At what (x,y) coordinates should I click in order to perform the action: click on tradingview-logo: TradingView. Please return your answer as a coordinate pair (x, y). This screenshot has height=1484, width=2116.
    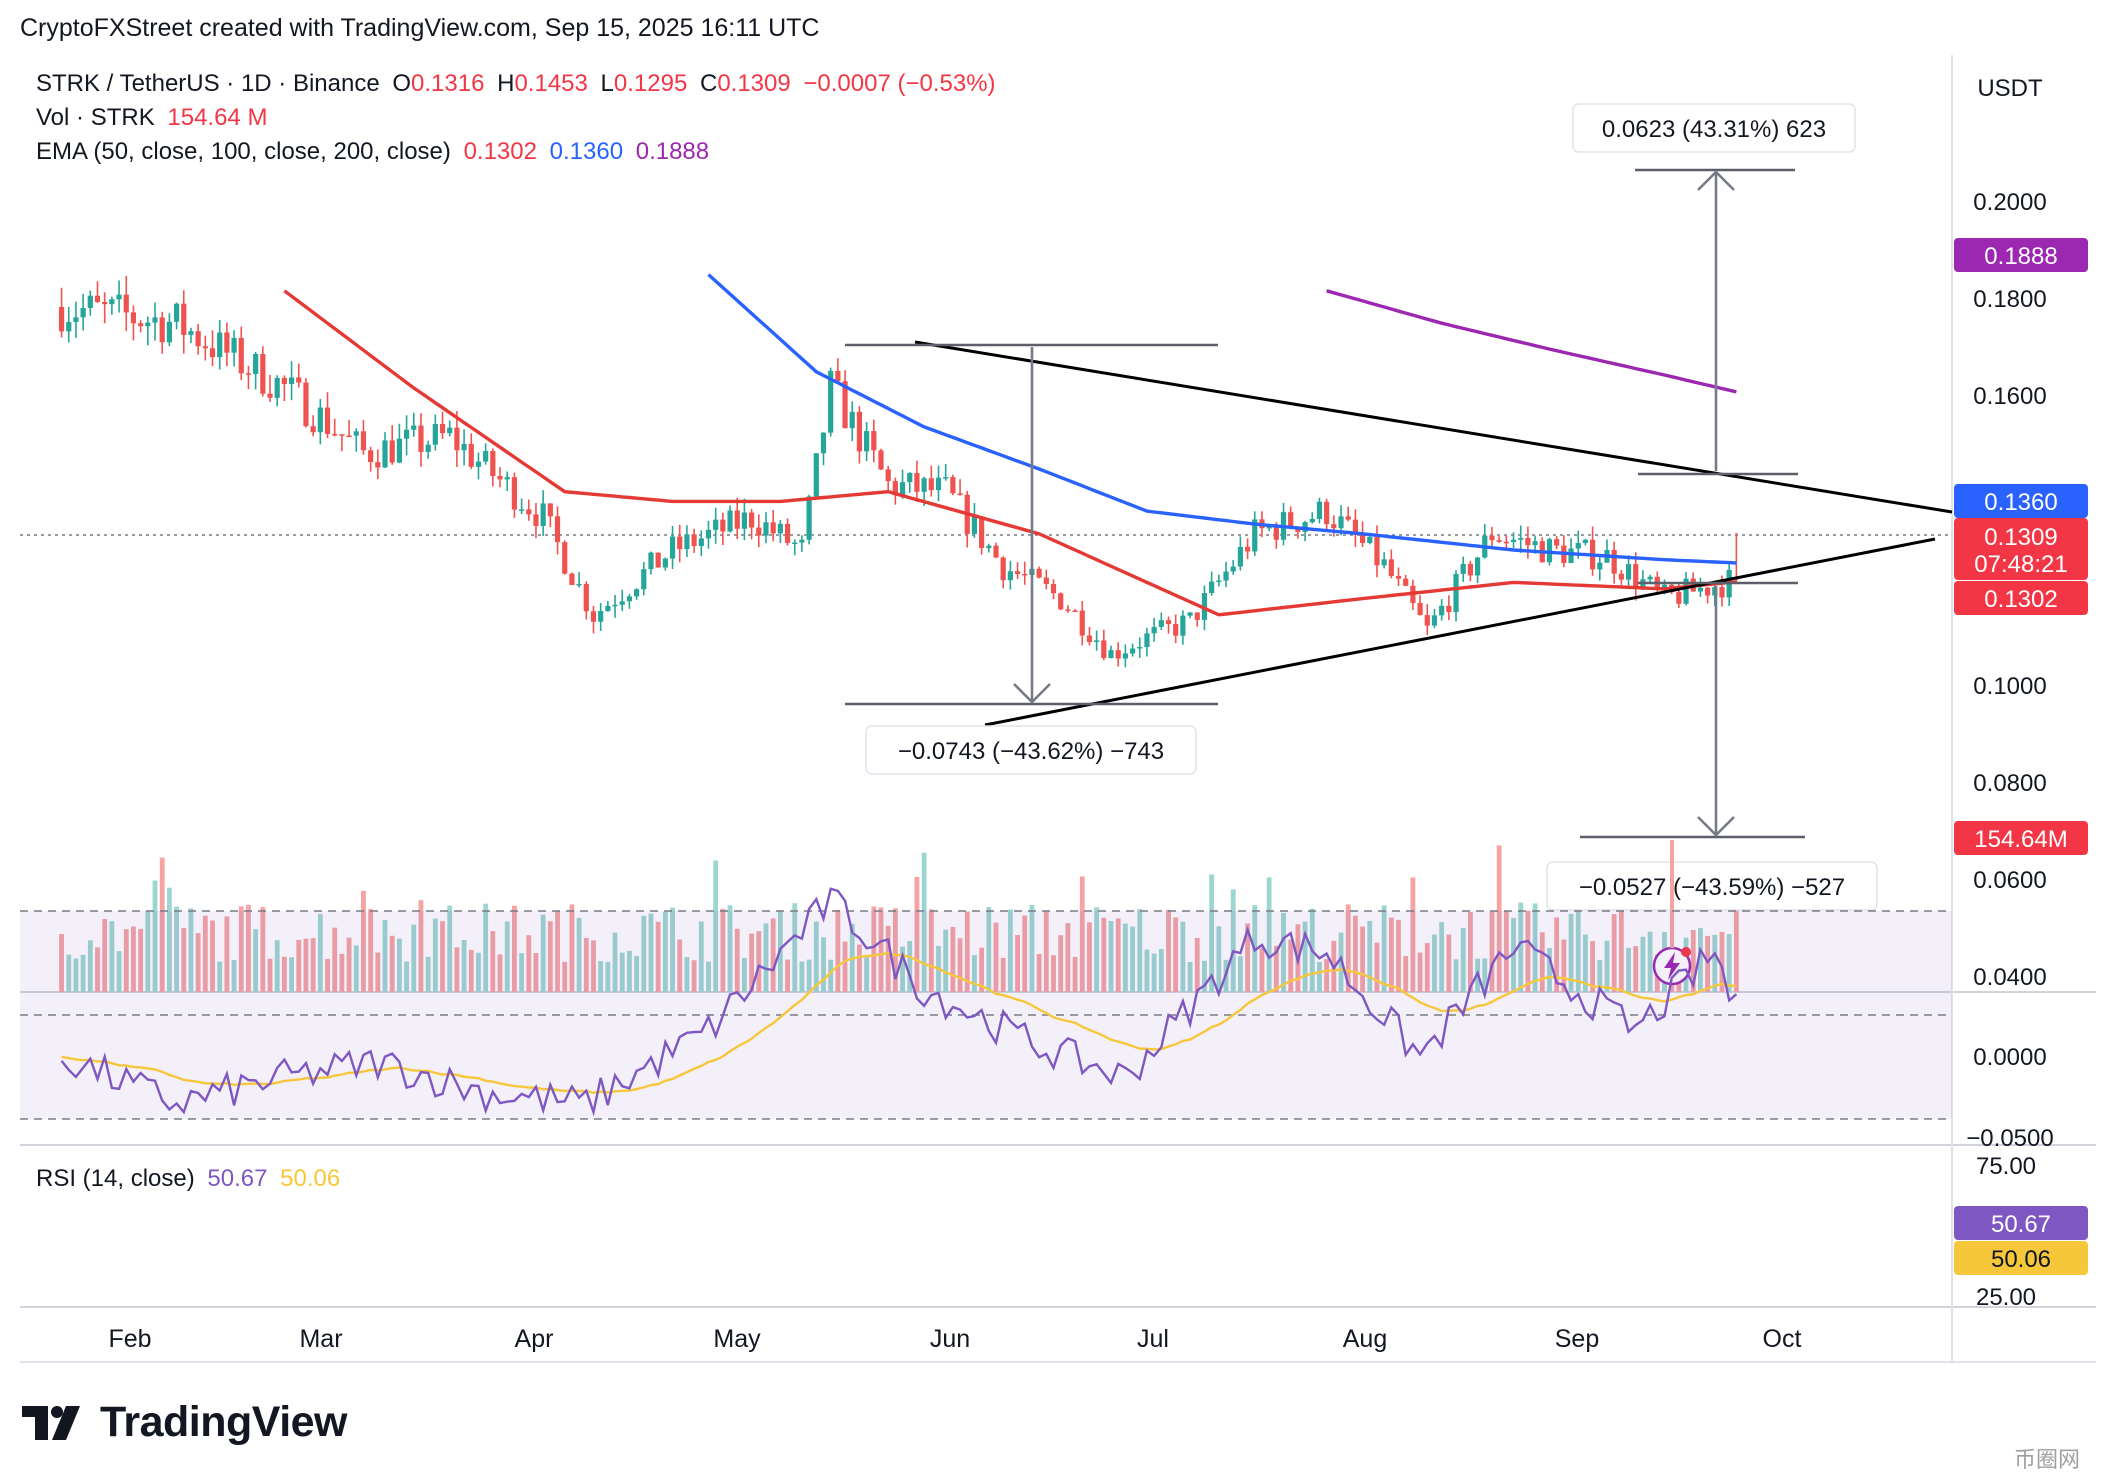
    Looking at the image, I should click on (185, 1422).